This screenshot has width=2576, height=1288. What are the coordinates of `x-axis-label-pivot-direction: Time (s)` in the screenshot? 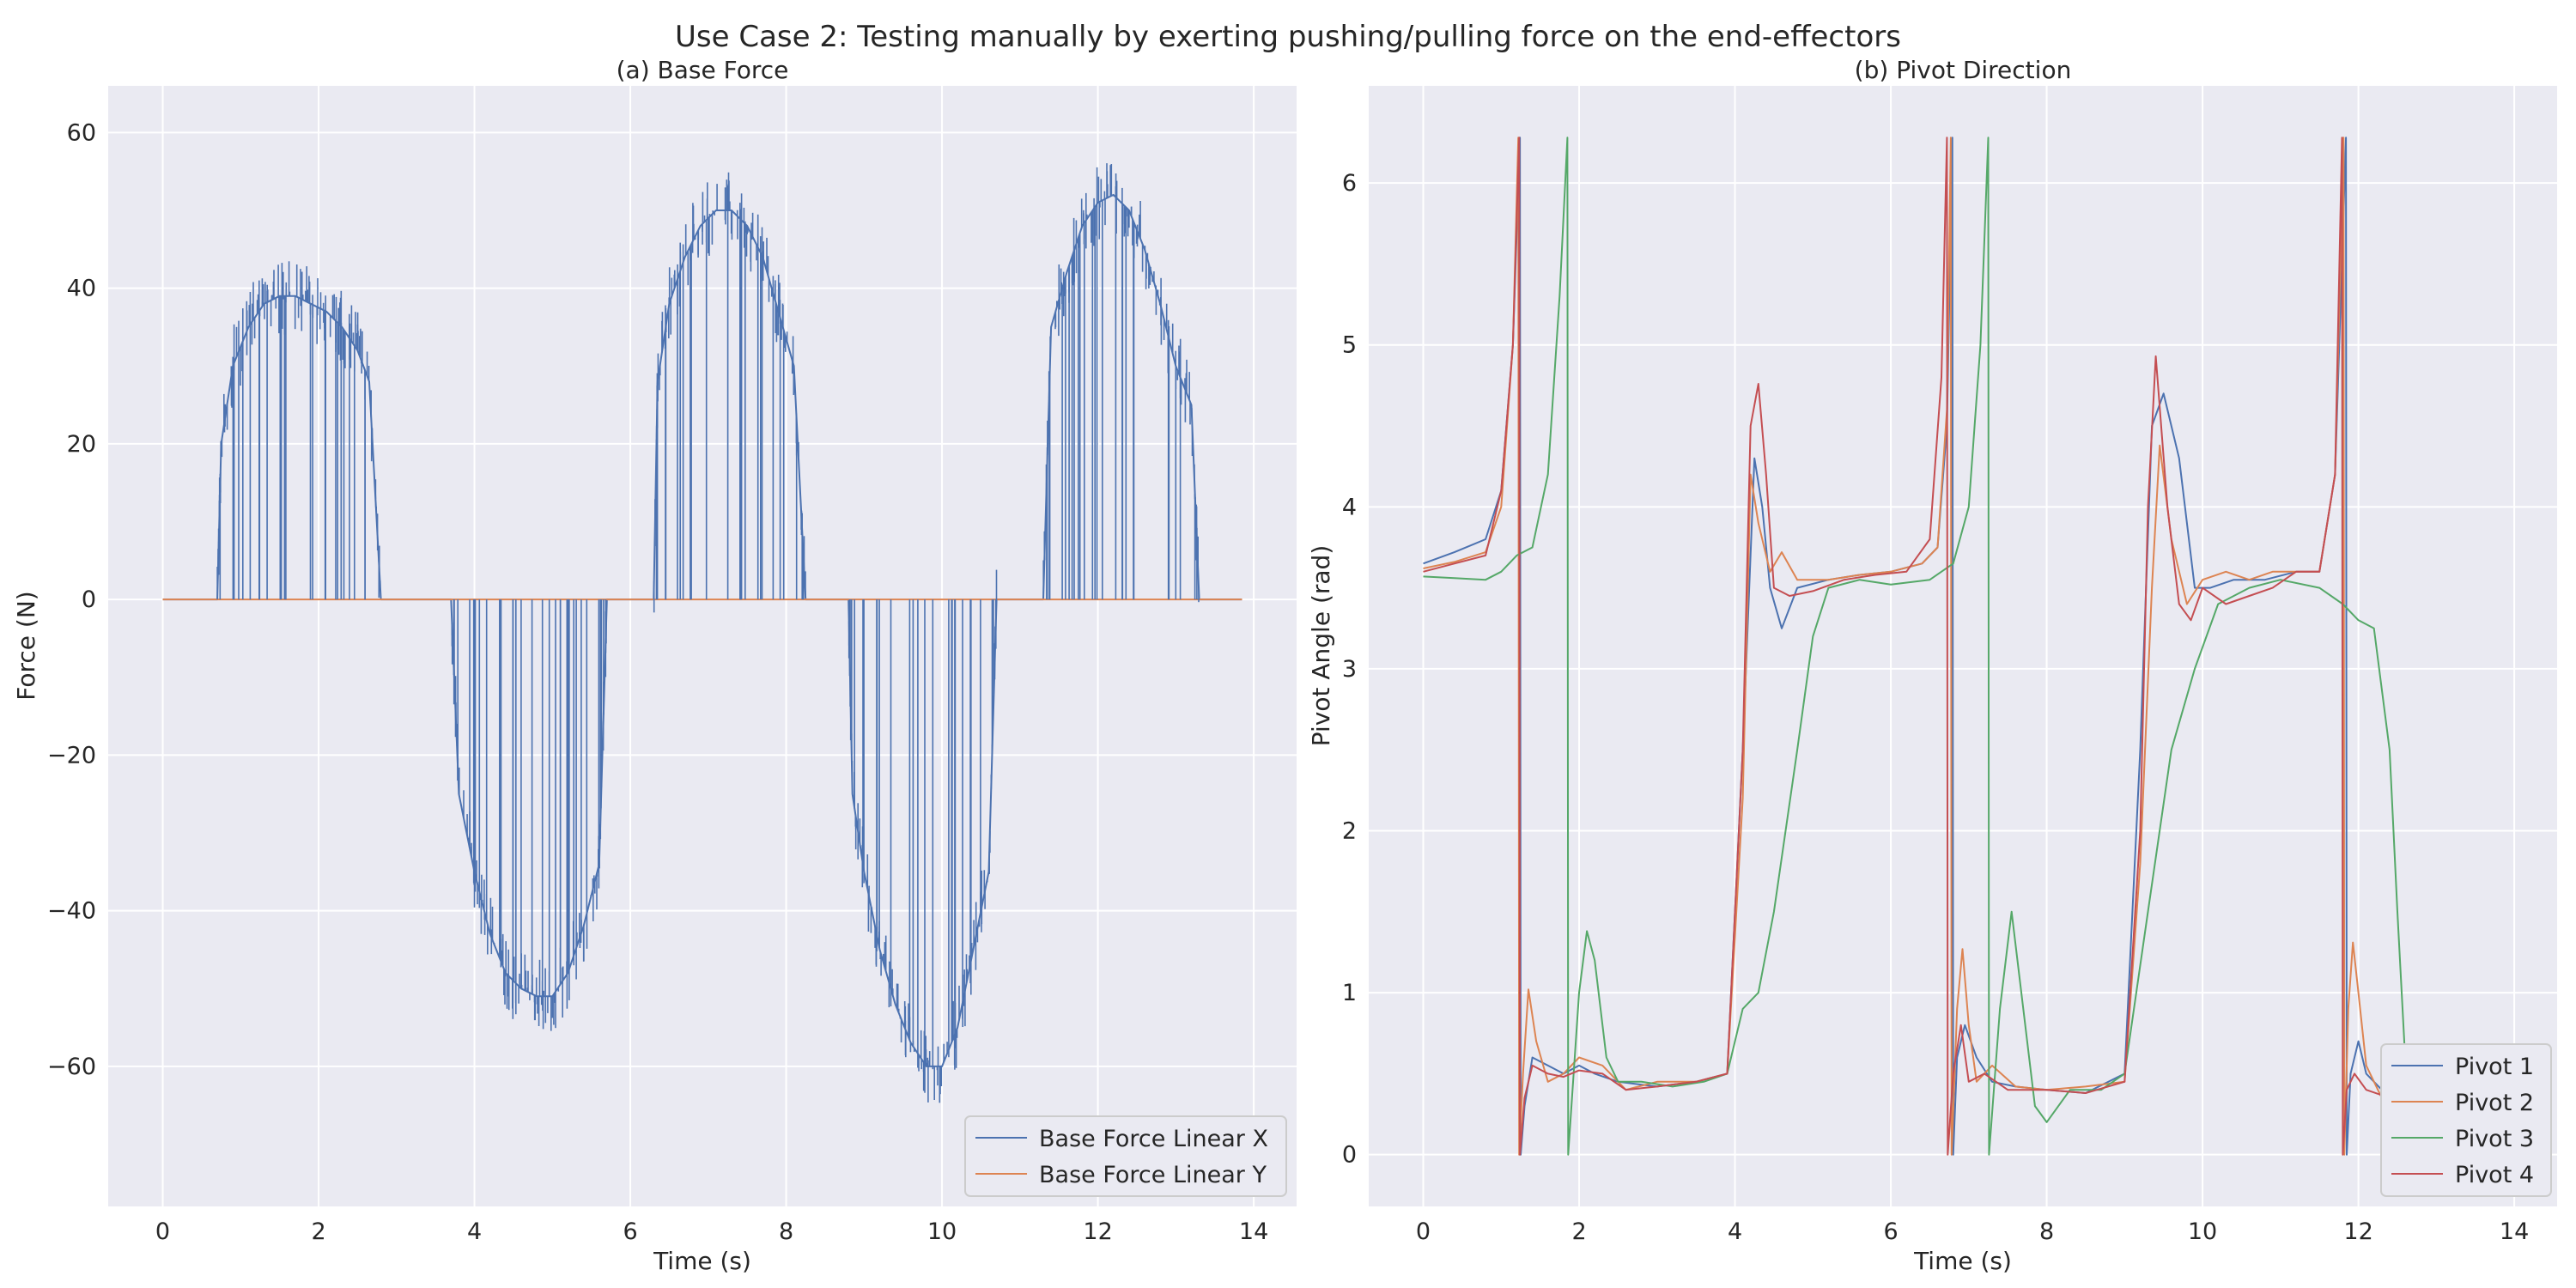 It's located at (1962, 1261).